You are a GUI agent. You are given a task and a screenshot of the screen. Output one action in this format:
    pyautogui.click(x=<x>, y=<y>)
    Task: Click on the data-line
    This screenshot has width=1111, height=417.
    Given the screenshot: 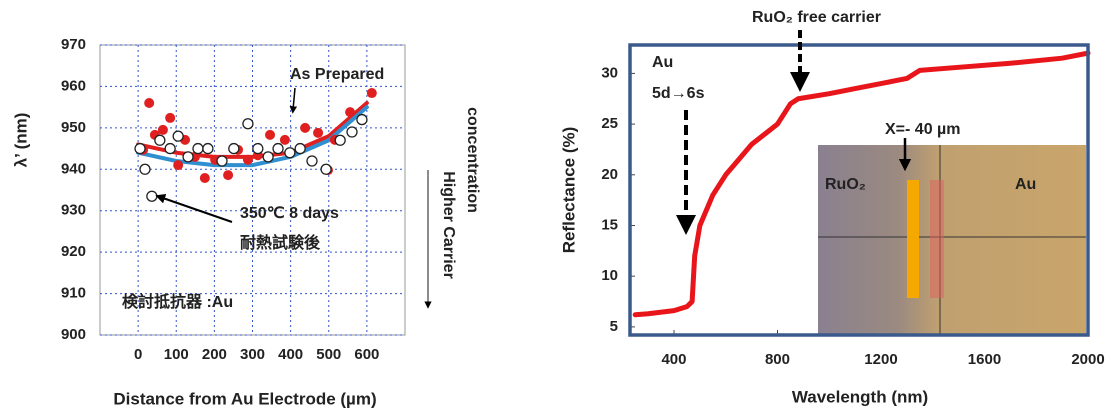 What is the action you would take?
    pyautogui.click(x=252, y=130)
    